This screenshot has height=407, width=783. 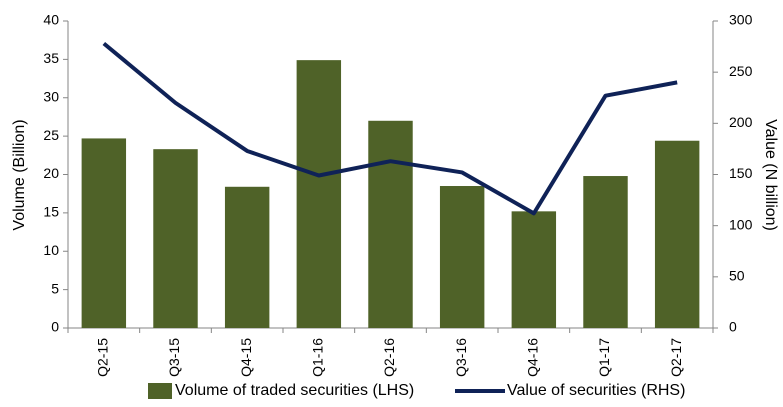 I want to click on y2-tick-label: 300, so click(x=741, y=20).